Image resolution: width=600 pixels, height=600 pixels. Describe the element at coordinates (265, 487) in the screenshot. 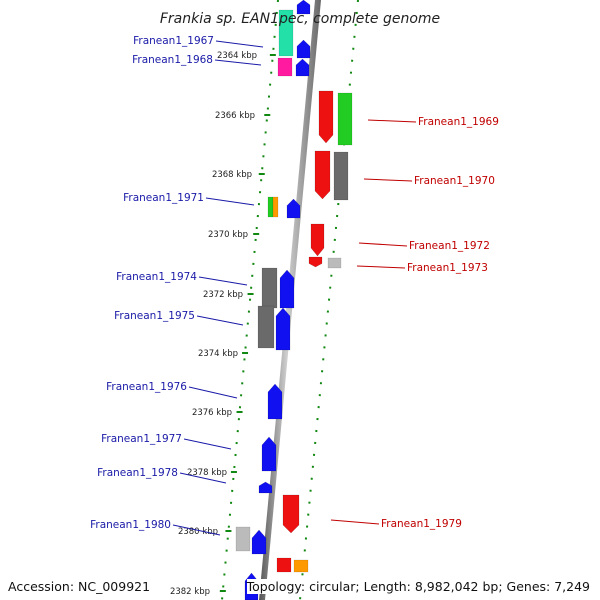

I see `gene-arrow-1978` at that location.